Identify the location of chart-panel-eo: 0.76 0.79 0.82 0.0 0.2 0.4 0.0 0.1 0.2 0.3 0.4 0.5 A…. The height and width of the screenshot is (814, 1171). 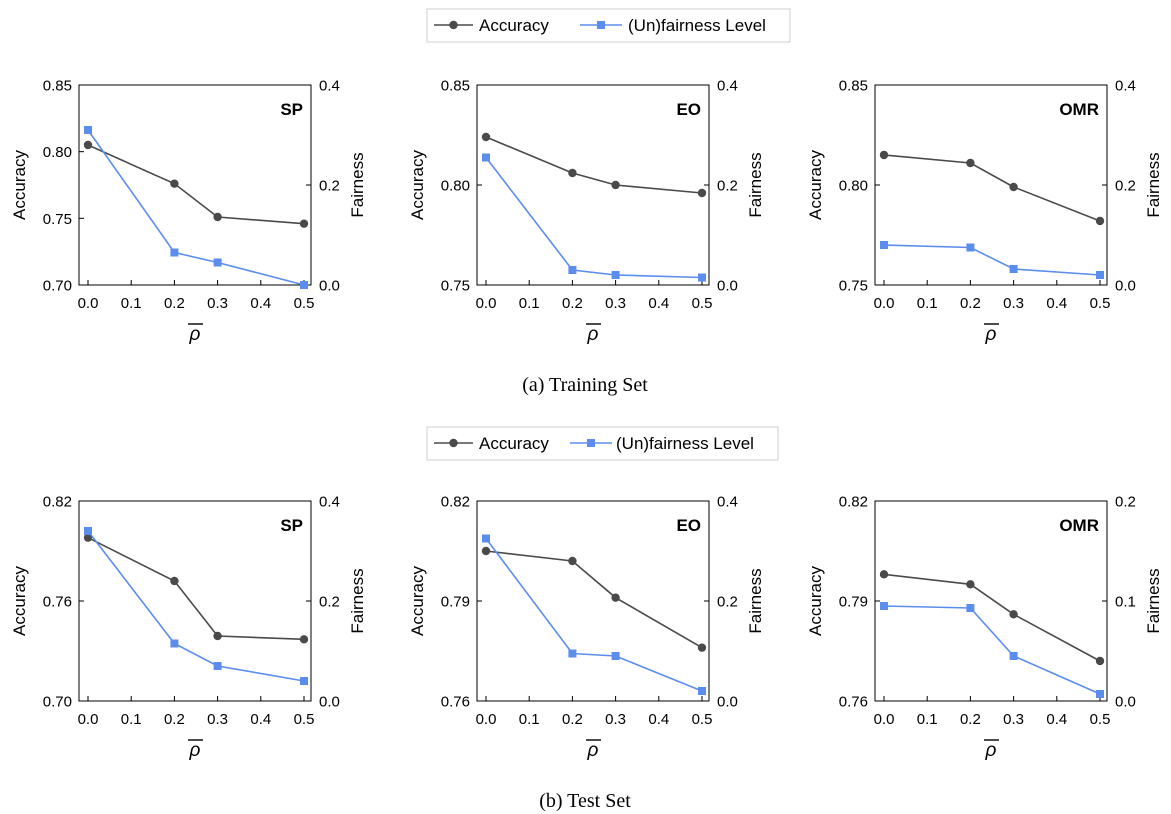
(586, 628).